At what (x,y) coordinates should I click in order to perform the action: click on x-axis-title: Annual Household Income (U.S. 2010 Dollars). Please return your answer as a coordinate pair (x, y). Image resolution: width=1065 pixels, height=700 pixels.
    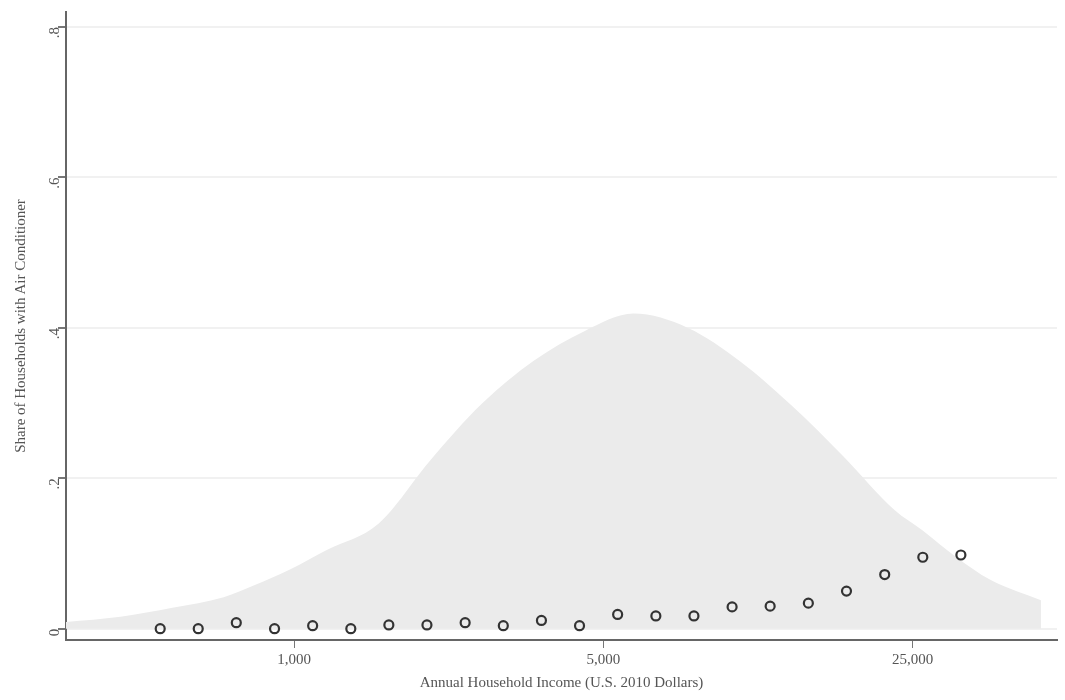
    Looking at the image, I should click on (561, 682).